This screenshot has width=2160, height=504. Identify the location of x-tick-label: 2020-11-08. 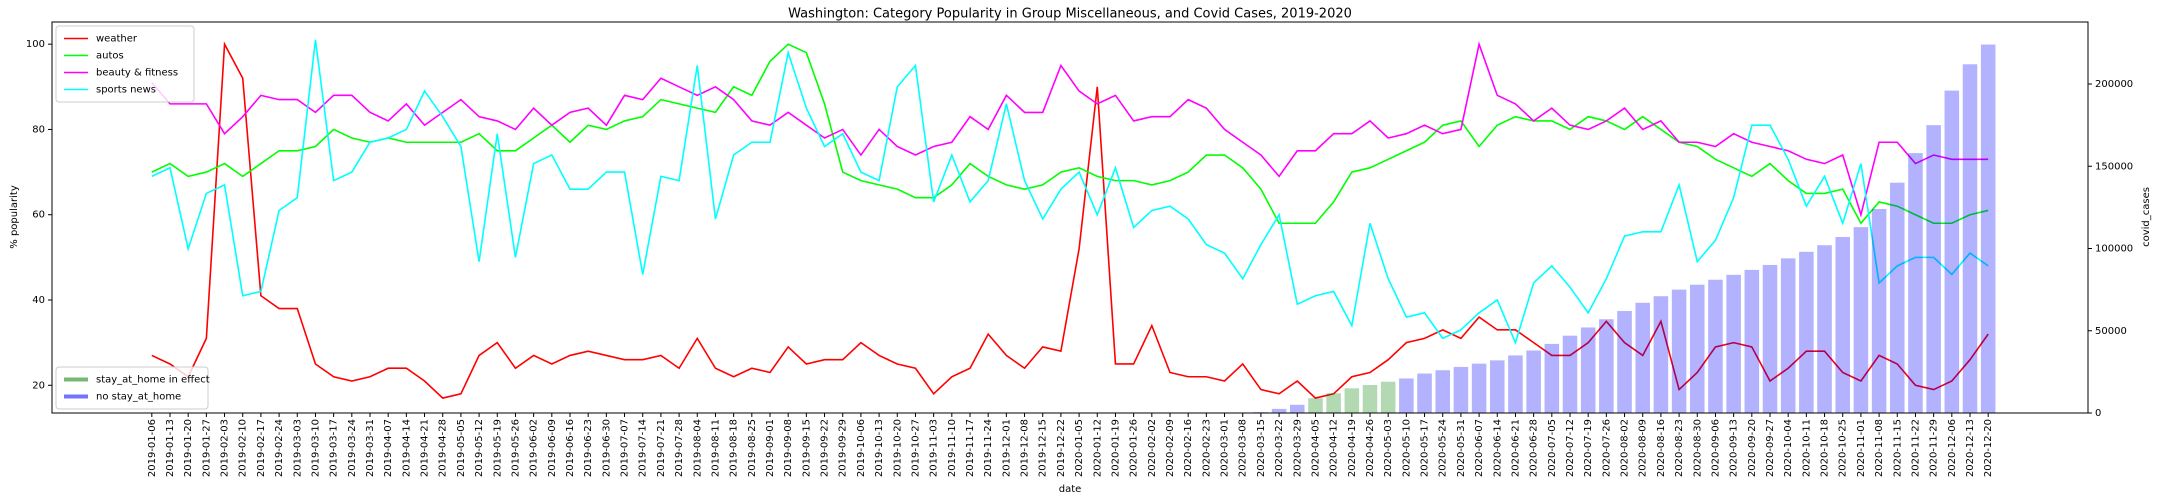
(1879, 448).